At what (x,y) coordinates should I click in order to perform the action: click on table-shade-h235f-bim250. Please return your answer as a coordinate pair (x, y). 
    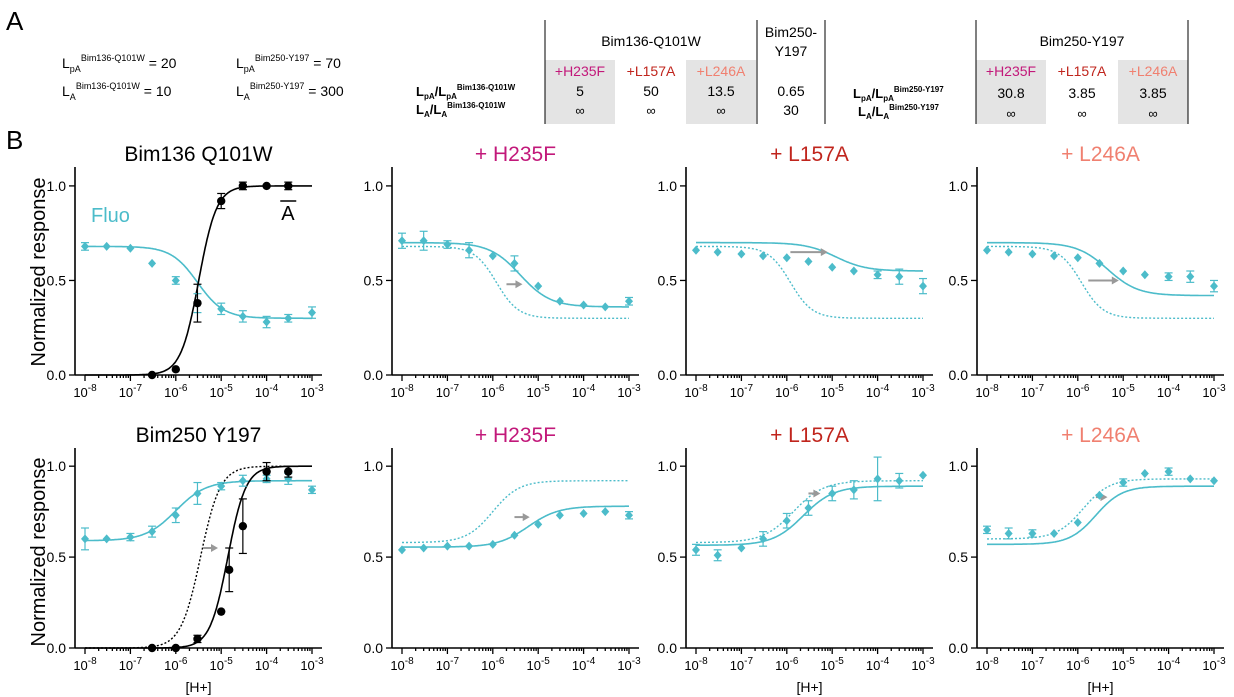
    Looking at the image, I should click on (1011, 92).